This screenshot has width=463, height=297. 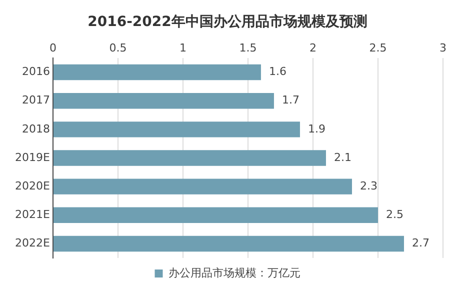 What do you see at coordinates (378, 47) in the screenshot?
I see `x-tick-label: 2.5` at bounding box center [378, 47].